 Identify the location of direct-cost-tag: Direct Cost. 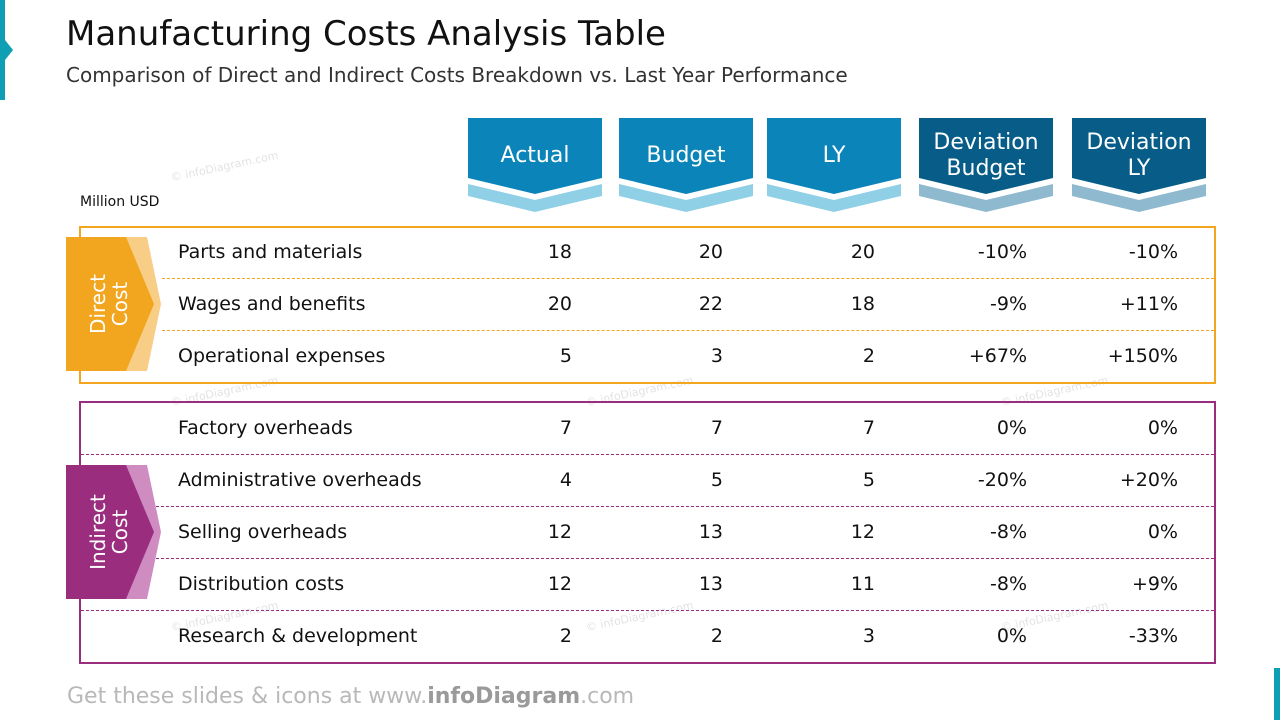
(114, 304).